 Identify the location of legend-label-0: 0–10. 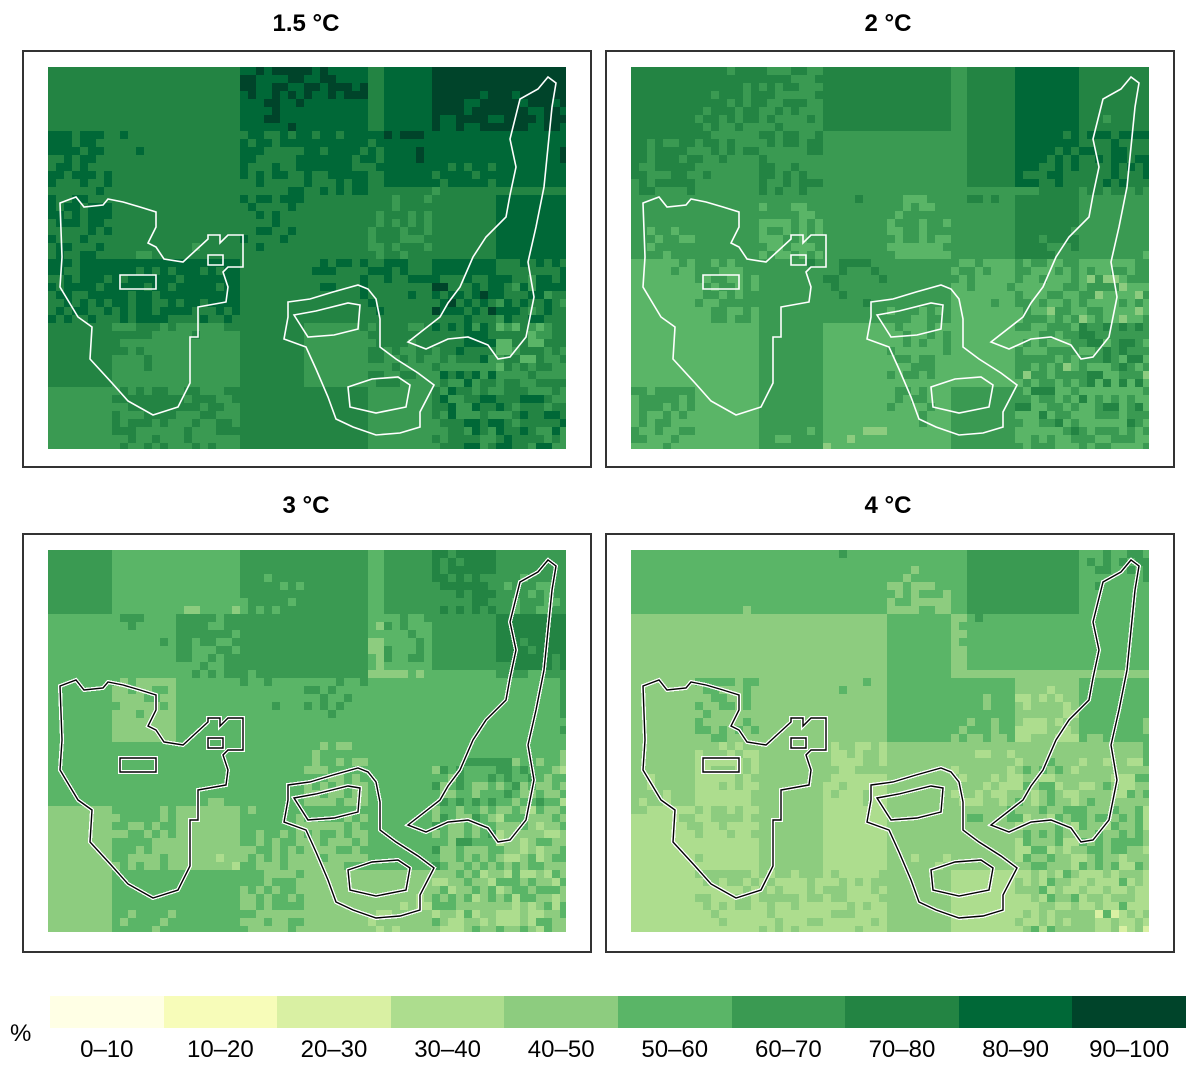
(107, 1049).